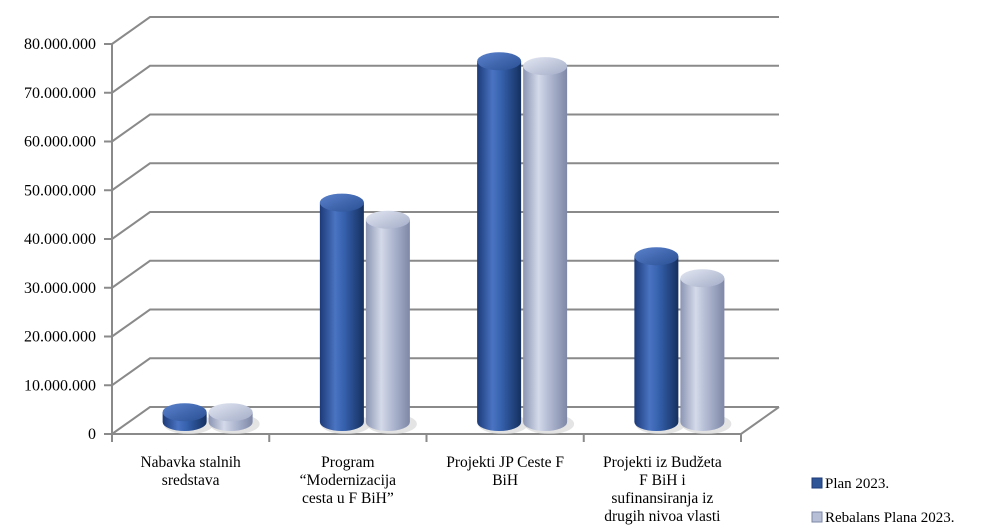 The height and width of the screenshot is (532, 1000). I want to click on y-tick-label: 30.000.000, so click(60, 288).